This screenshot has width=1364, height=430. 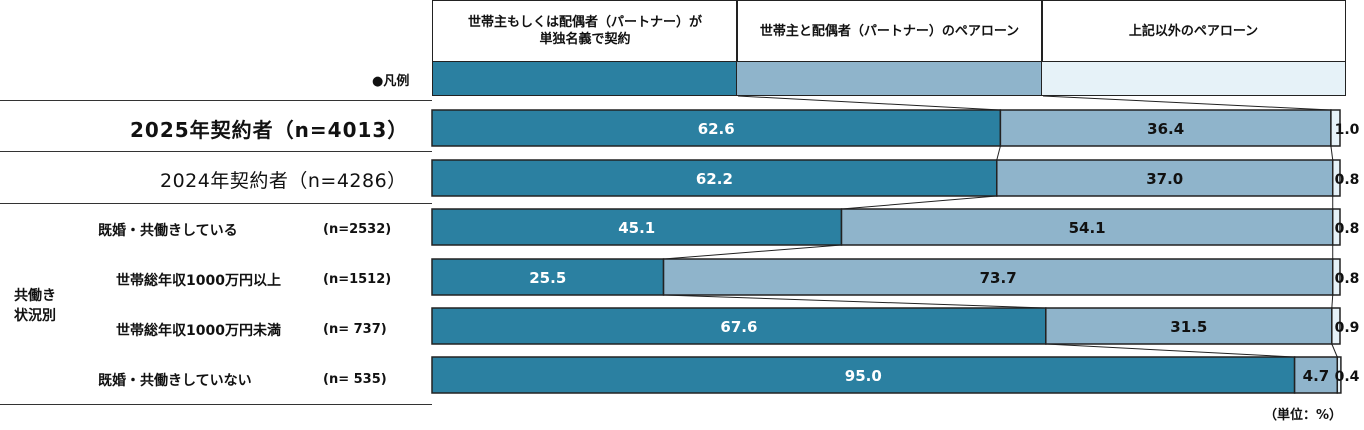 What do you see at coordinates (269, 130) in the screenshot?
I see `category-label-2025: 2025年契約者（n=4013）` at bounding box center [269, 130].